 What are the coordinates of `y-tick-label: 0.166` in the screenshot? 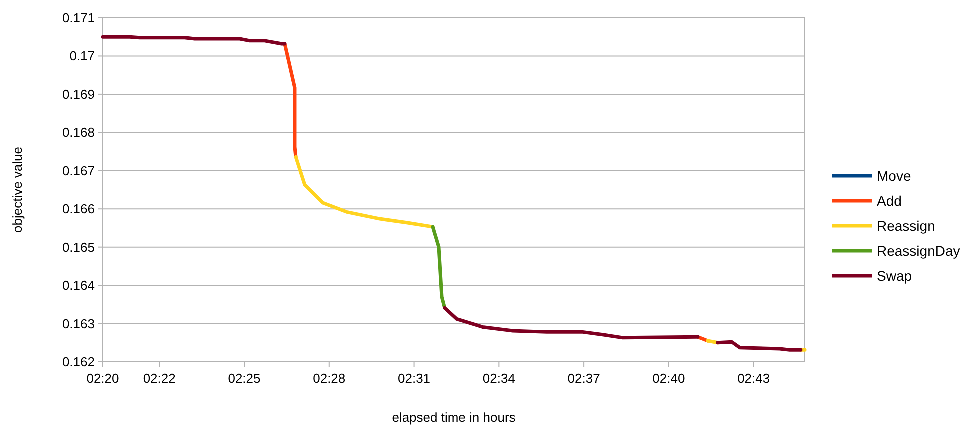 It's located at (78, 209).